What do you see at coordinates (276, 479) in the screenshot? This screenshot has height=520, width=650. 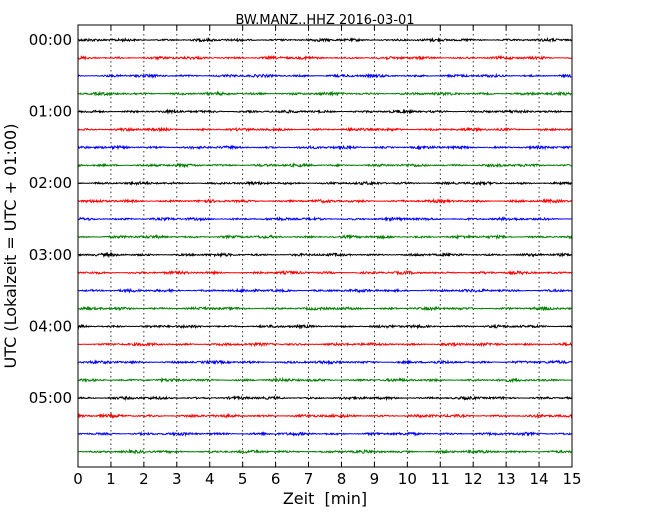 I see `x-tick-label: 6` at bounding box center [276, 479].